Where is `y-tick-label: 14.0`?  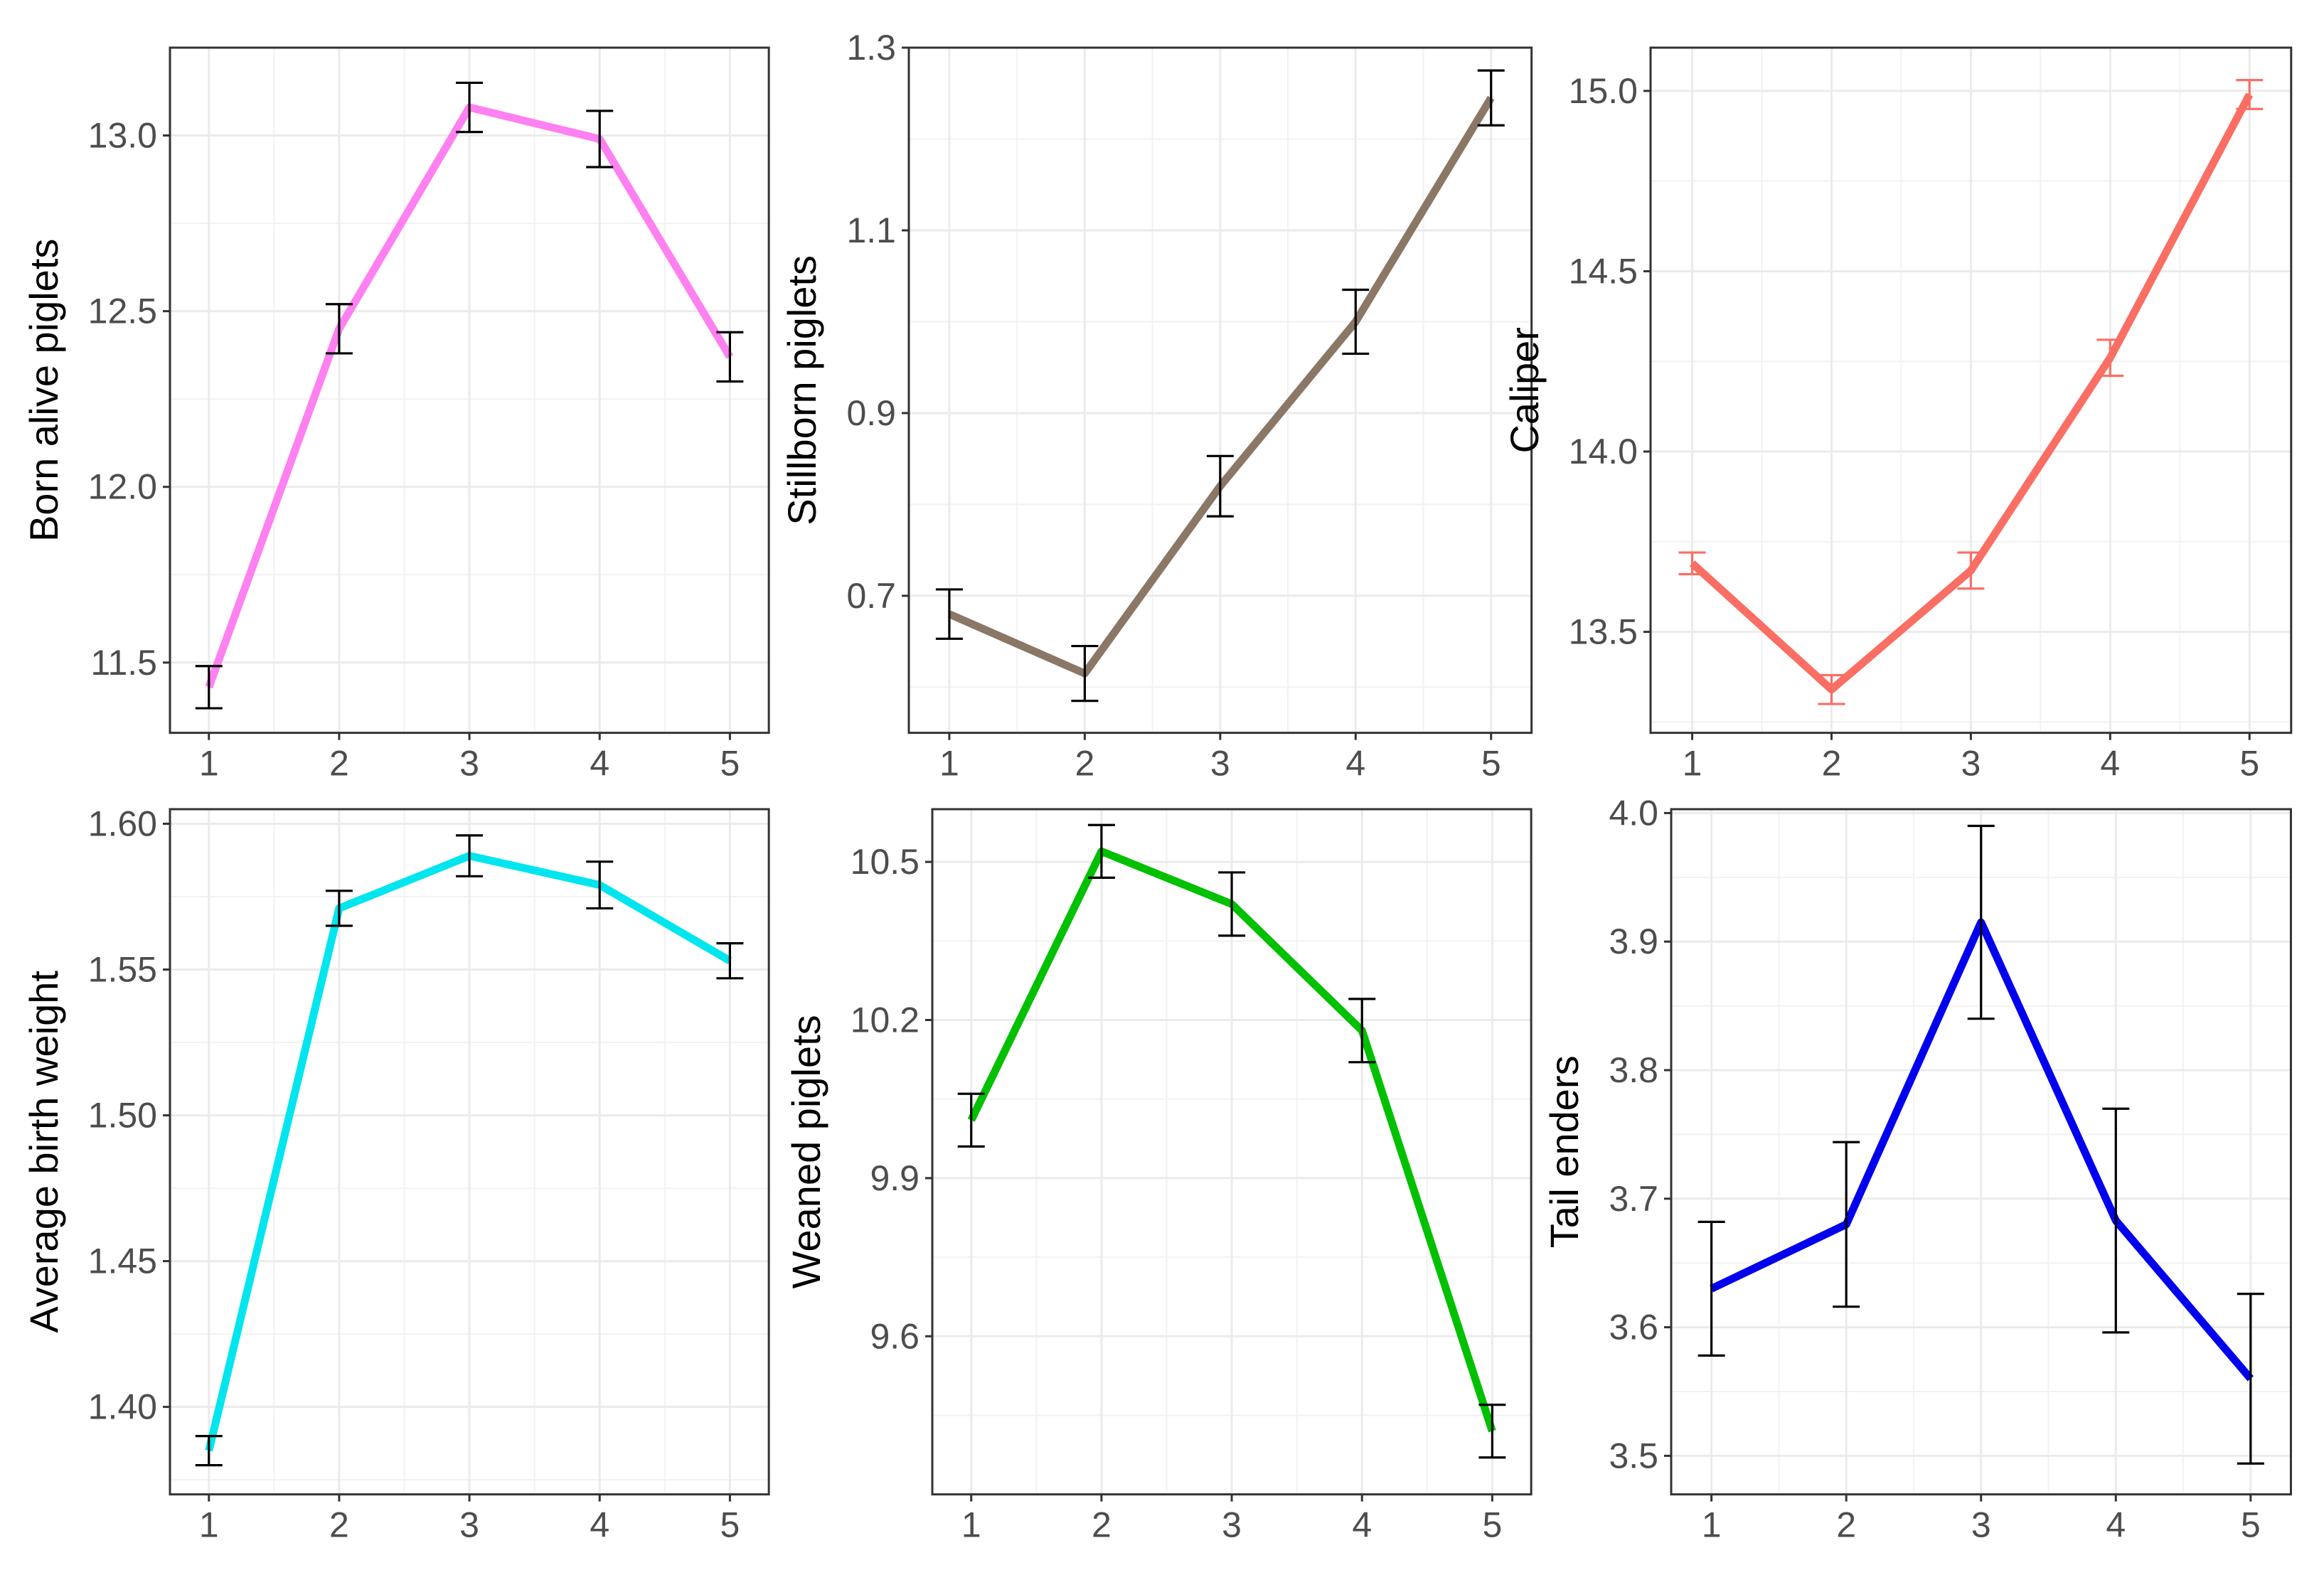
y-tick-label: 14.0 is located at coordinates (1604, 451).